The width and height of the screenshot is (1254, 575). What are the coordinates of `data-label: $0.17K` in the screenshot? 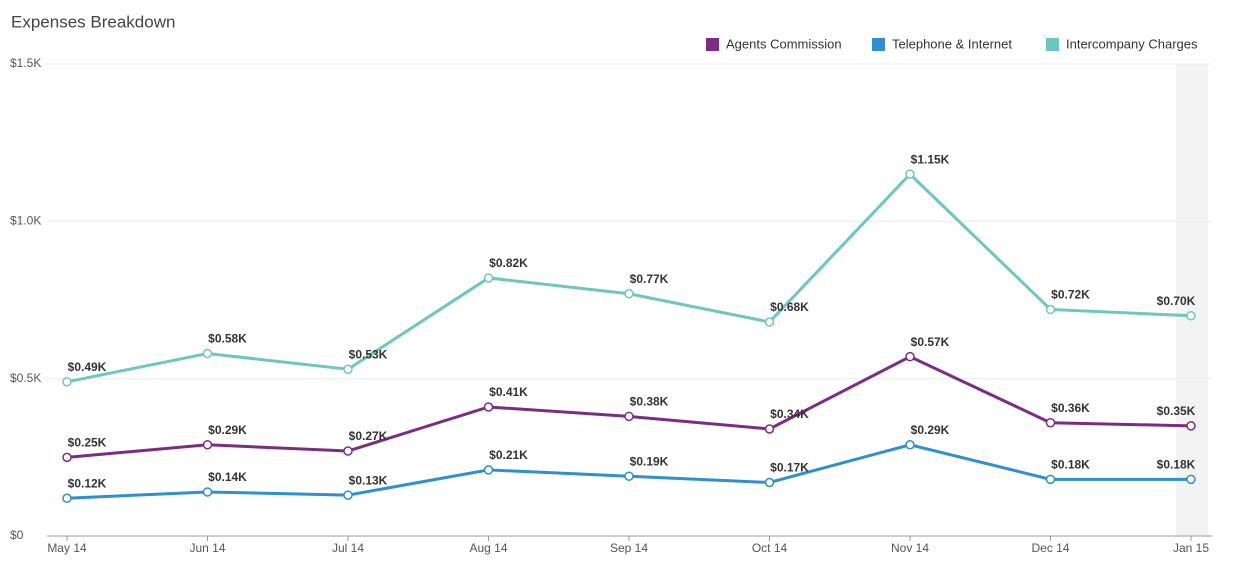 It's located at (789, 468).